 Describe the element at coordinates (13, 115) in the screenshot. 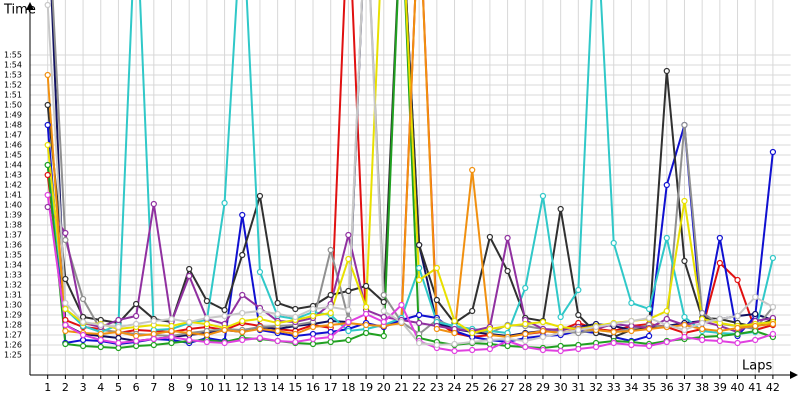

I see `y-tick-label: 1:49` at that location.